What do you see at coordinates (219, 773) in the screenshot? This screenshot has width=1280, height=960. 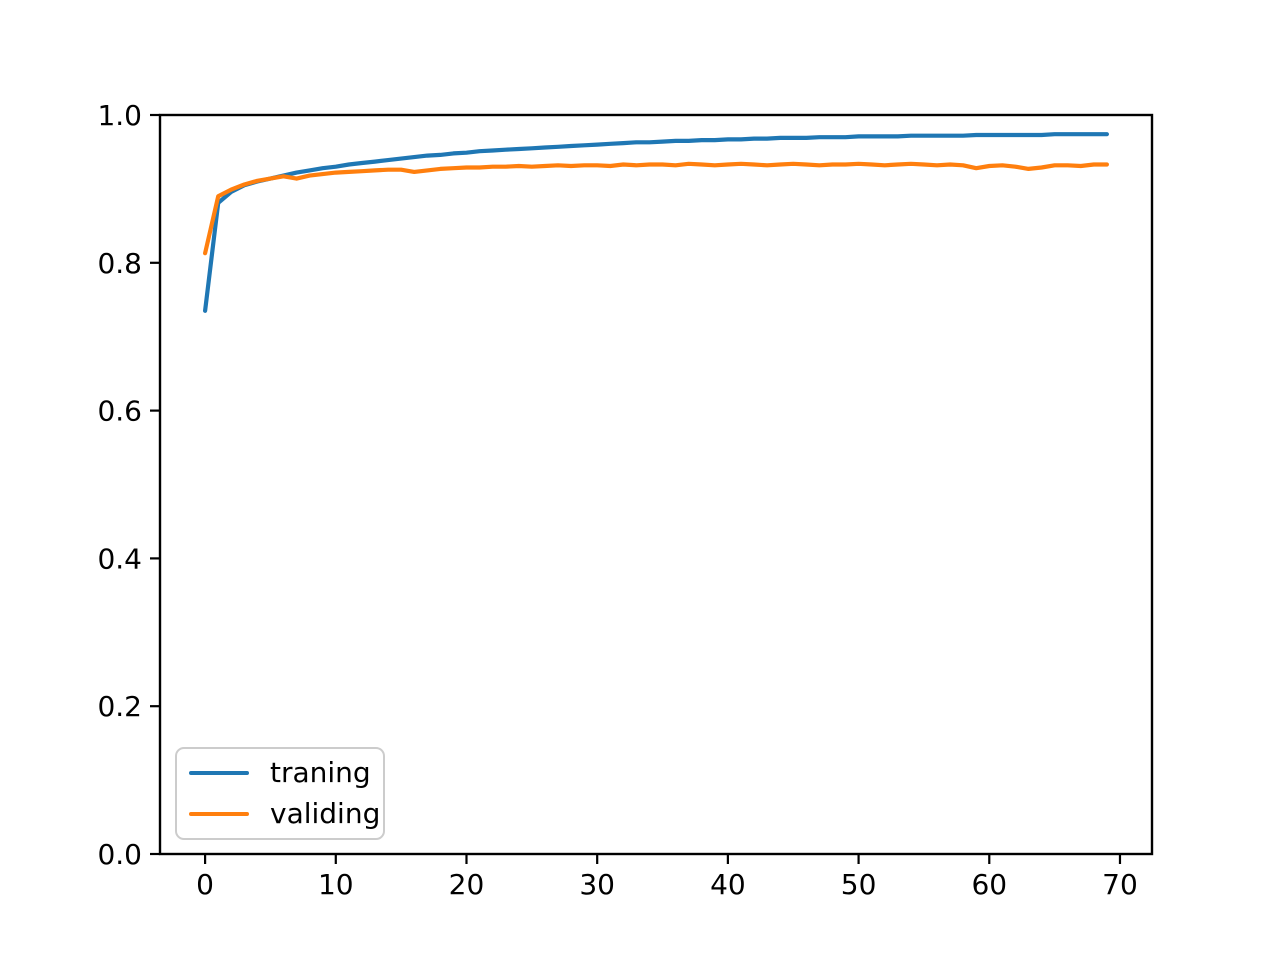 I see `legend-line-swatch-traning` at bounding box center [219, 773].